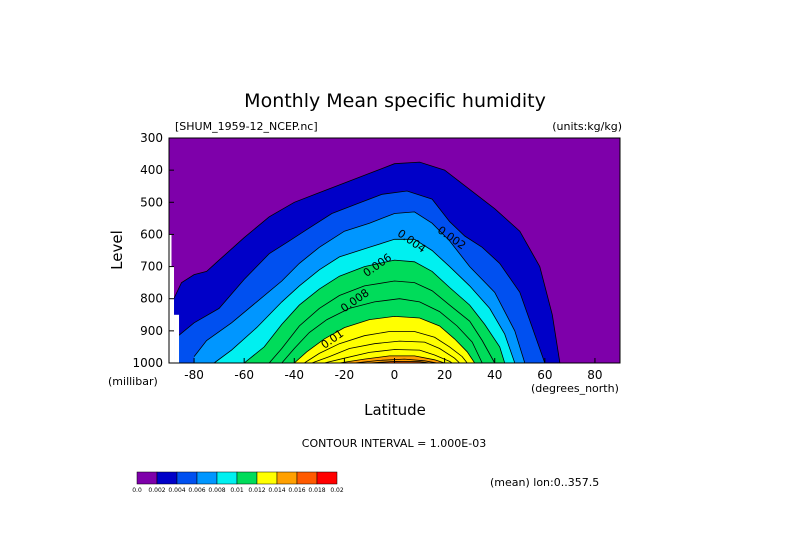 The height and width of the screenshot is (558, 789). I want to click on colorbar-label-4: 0.008, so click(216, 490).